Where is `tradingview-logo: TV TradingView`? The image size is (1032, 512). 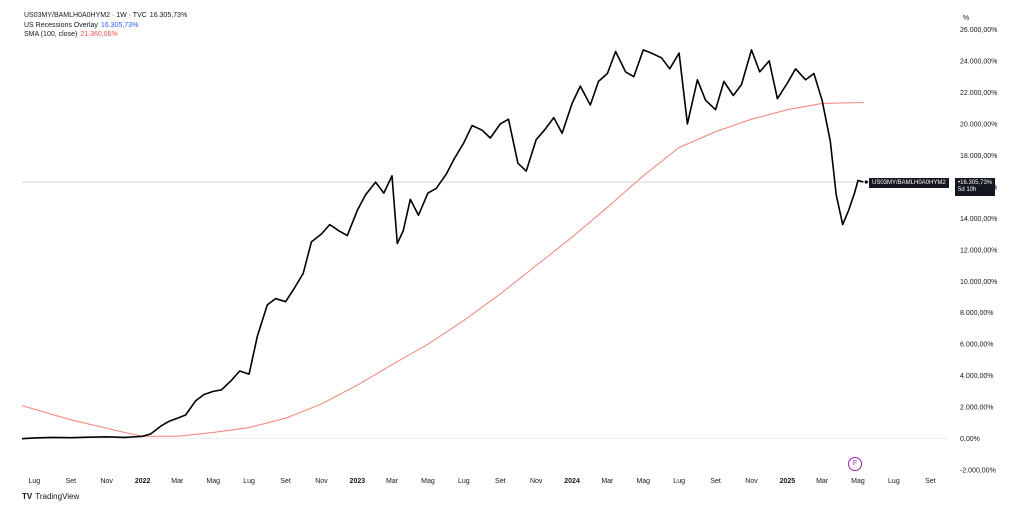 tradingview-logo: TV TradingView is located at coordinates (50, 496).